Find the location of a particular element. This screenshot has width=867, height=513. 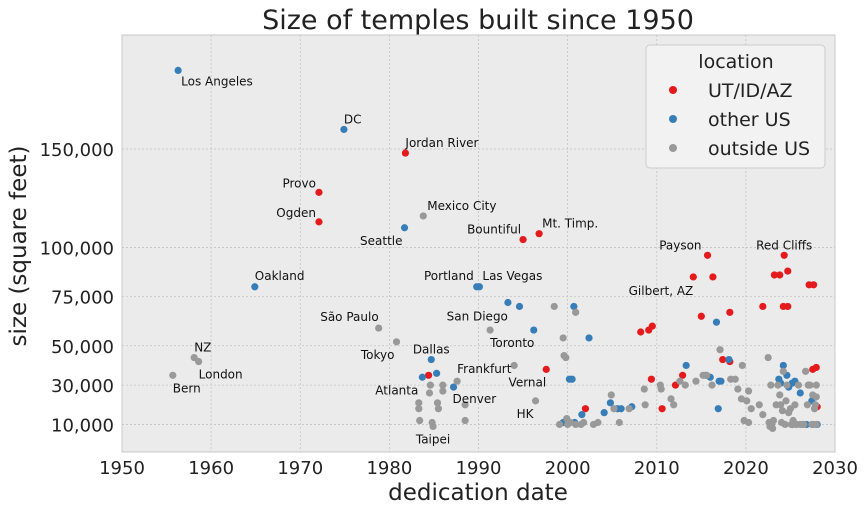

annotation-label: São Paulo is located at coordinates (349, 317).